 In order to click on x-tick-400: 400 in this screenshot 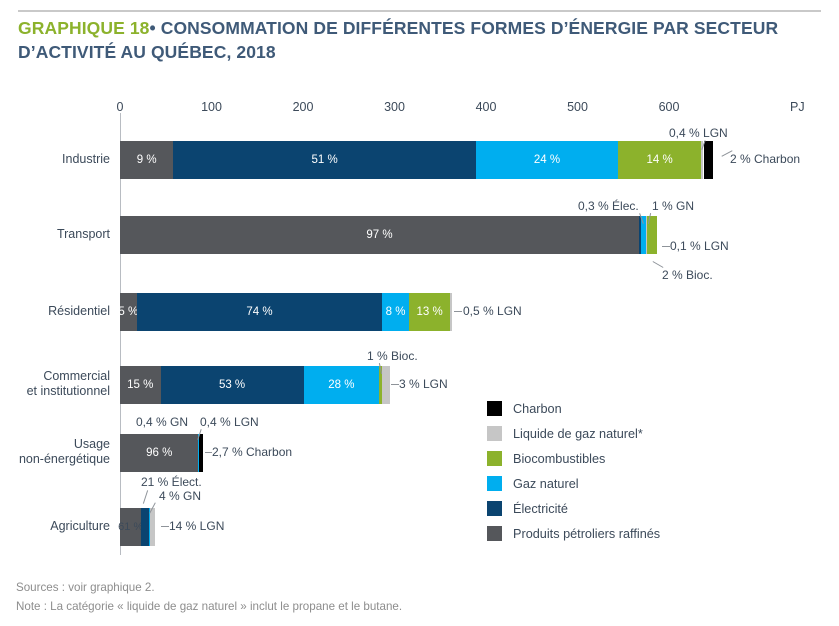, I will do `click(486, 107)`.